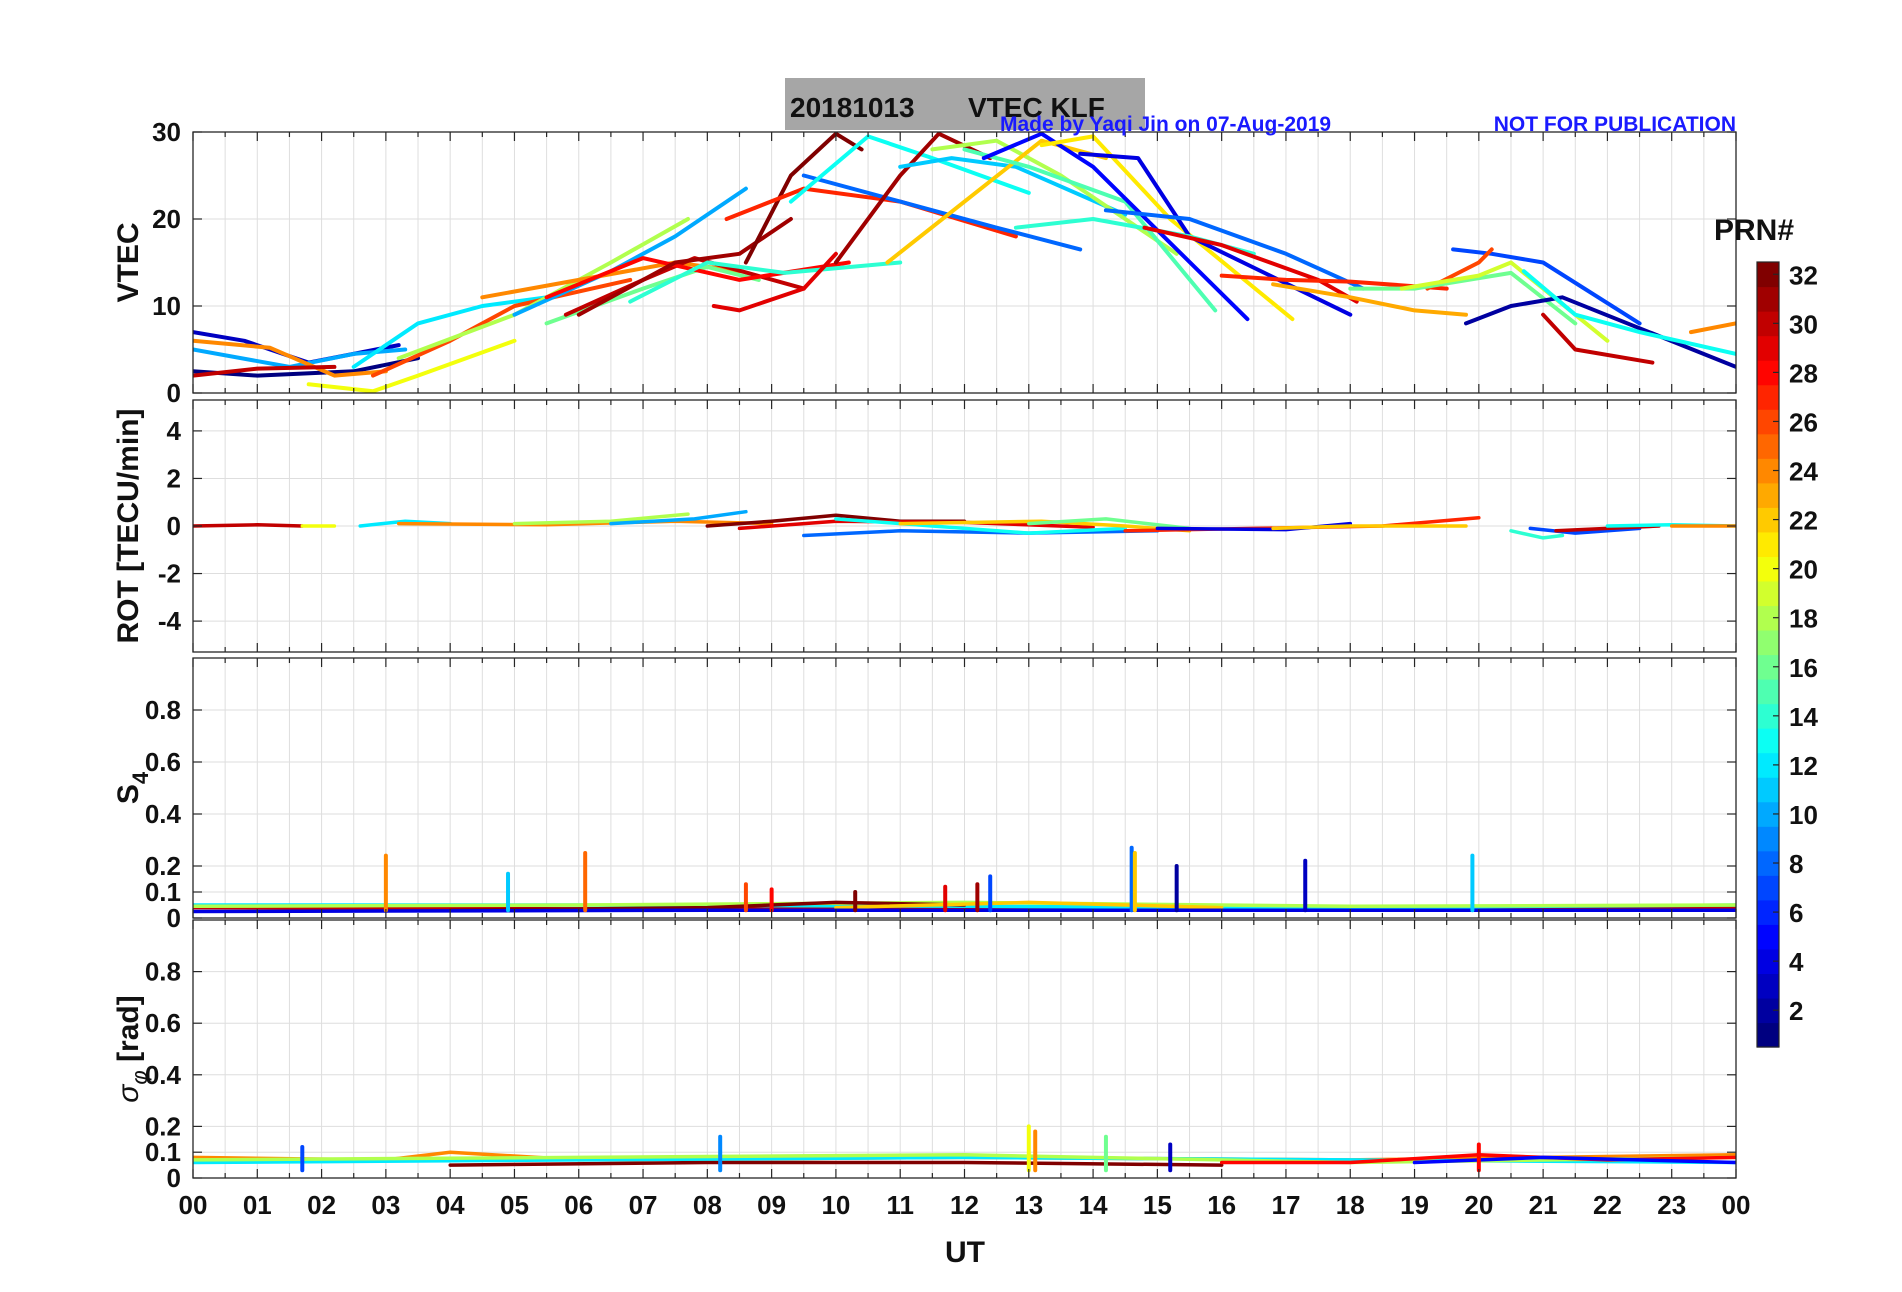  I want to click on colorbar-tick-label: 30, so click(1803, 324).